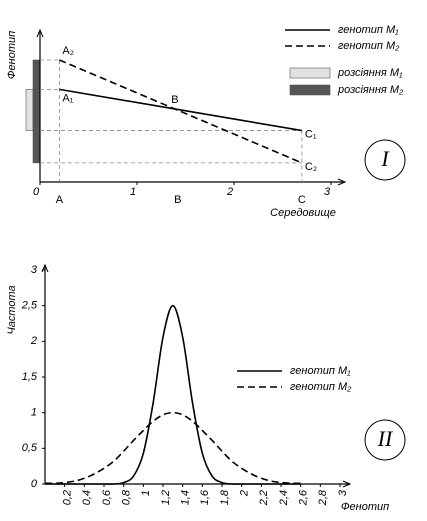 This screenshot has width=427, height=521. I want to click on point-label: C₂, so click(311, 167).